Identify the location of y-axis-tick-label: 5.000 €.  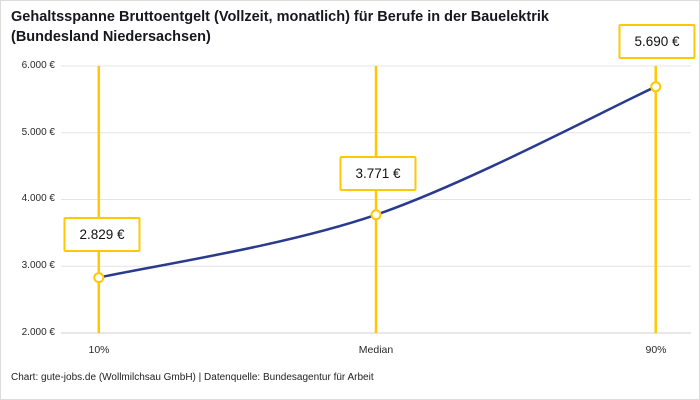
(38, 132).